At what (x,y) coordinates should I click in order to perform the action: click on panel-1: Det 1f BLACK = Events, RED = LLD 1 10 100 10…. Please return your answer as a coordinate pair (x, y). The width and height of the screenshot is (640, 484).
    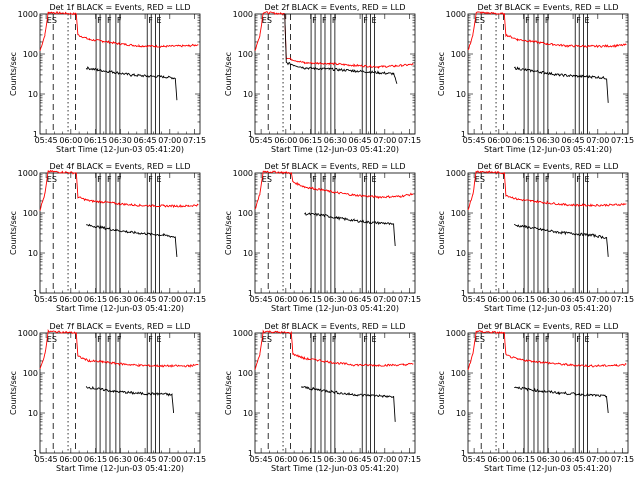
    Looking at the image, I should click on (107, 78).